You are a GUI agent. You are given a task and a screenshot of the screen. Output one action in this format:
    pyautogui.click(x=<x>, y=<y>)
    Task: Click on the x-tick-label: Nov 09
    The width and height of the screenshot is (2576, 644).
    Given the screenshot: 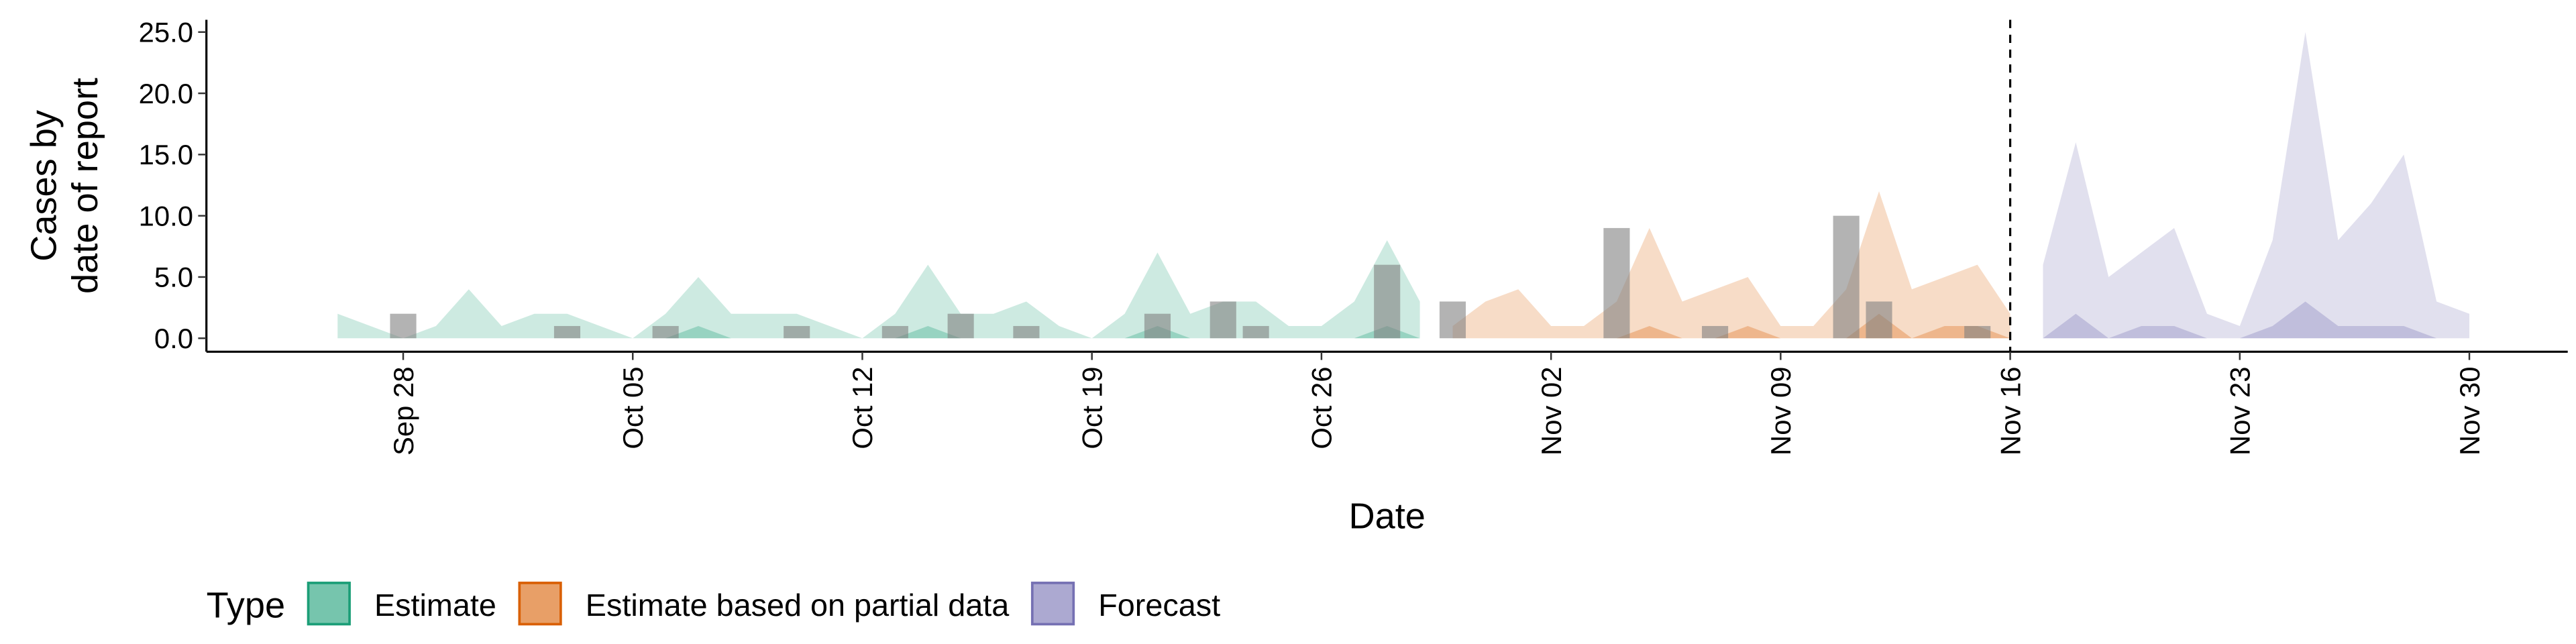 What is the action you would take?
    pyautogui.click(x=1780, y=410)
    